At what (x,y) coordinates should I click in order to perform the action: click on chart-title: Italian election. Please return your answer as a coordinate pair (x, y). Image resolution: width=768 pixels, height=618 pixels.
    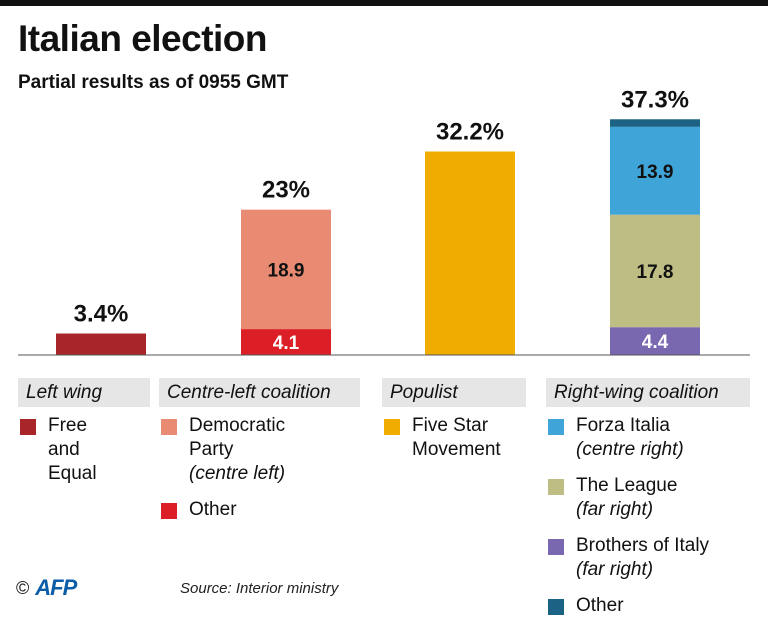
    Looking at the image, I should click on (143, 38).